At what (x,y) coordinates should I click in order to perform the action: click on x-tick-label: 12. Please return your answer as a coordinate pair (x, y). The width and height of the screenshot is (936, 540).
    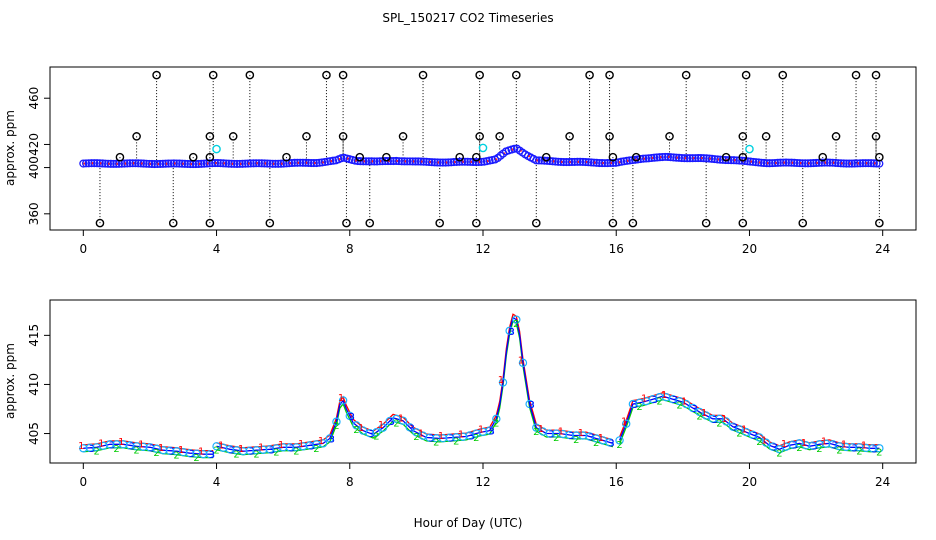
    Looking at the image, I should click on (482, 249).